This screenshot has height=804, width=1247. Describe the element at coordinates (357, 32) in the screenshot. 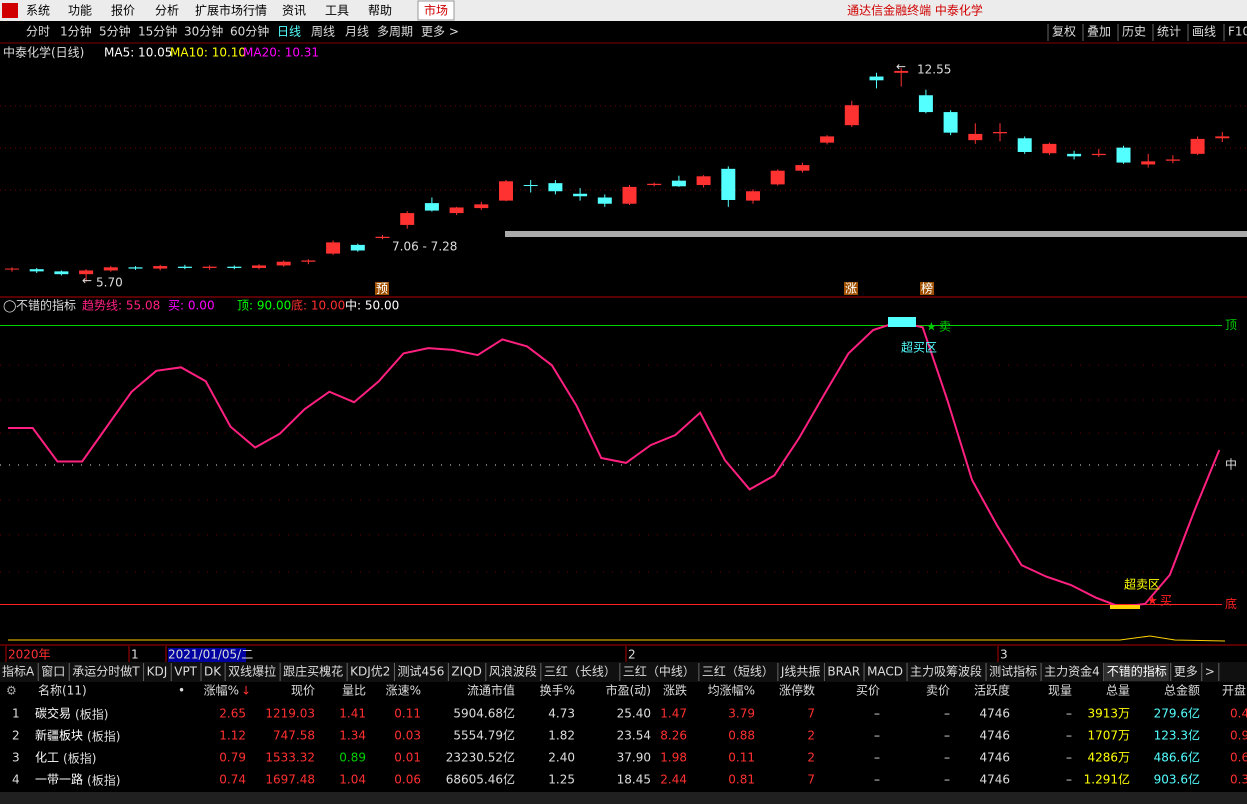

I see `period-button: 月线` at that location.